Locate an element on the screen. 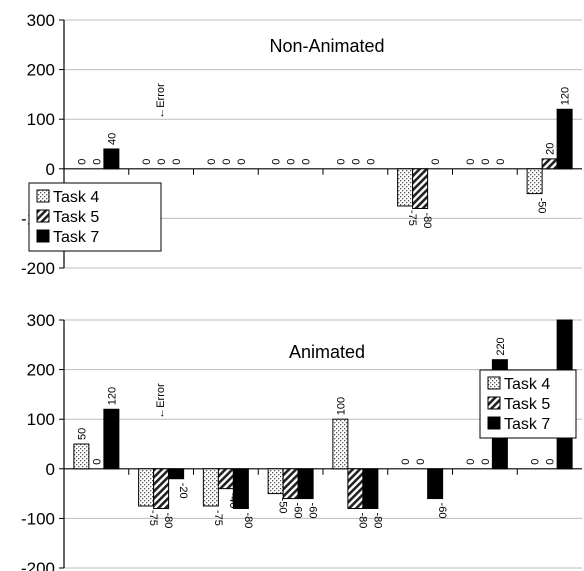 This screenshot has width=584, height=571. data-label: 220 is located at coordinates (501, 346).